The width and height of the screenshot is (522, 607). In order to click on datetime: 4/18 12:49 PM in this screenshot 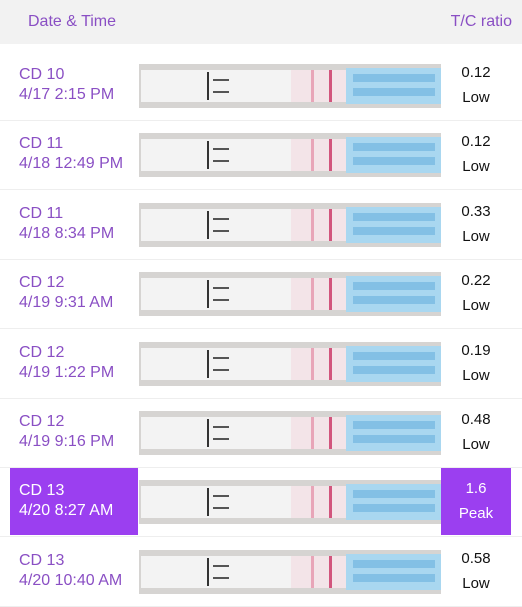, I will do `click(71, 164)`.